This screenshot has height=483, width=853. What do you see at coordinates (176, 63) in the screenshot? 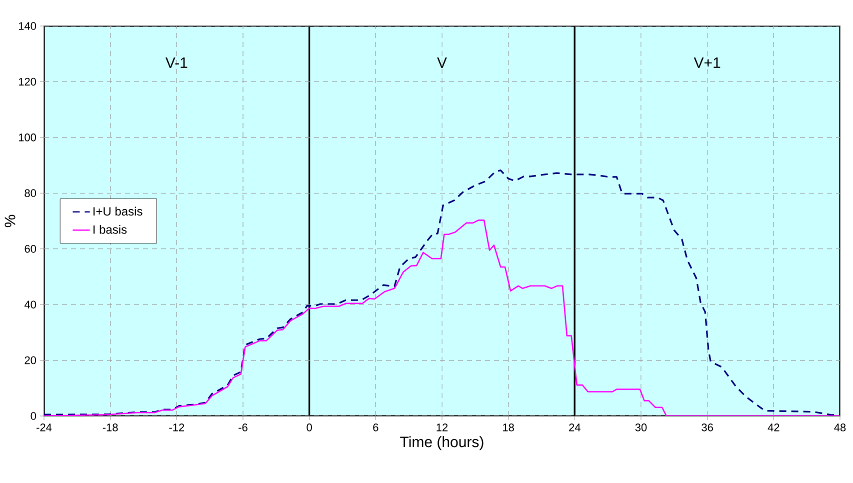
I see `band-label: V-1` at bounding box center [176, 63].